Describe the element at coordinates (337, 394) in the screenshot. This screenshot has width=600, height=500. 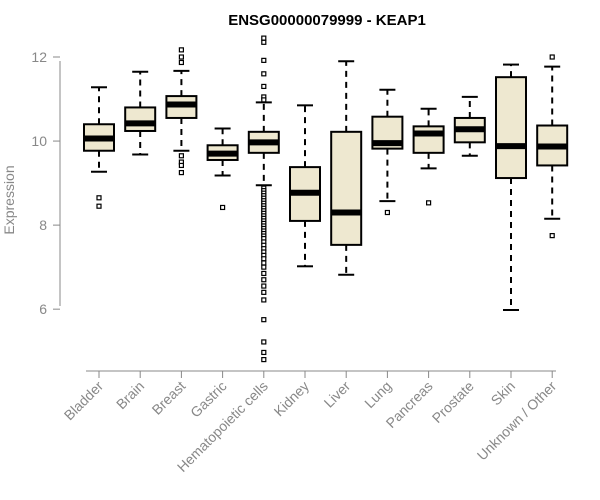
I see `category-label: Liver` at that location.